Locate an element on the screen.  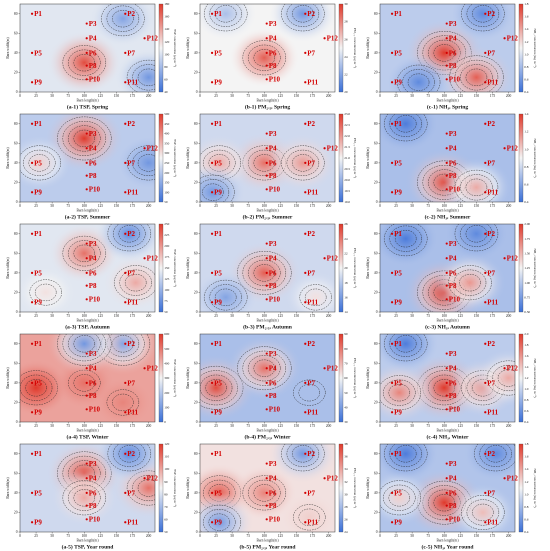
colorbar-tick-label: 50 is located at coordinates (346, 393).